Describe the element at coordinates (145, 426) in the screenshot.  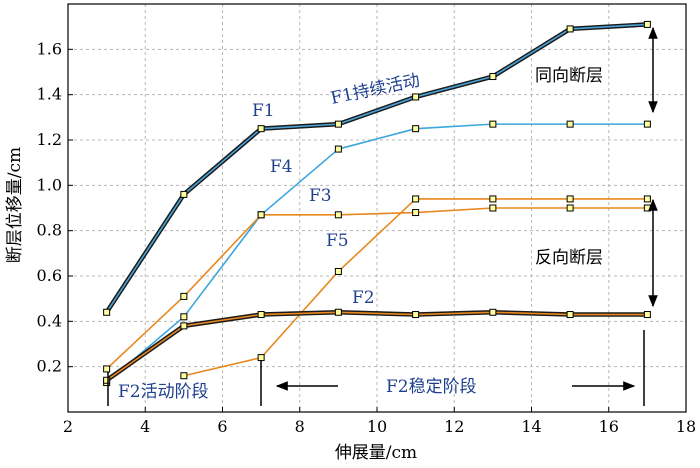
I see `x-tick-label: 4` at that location.